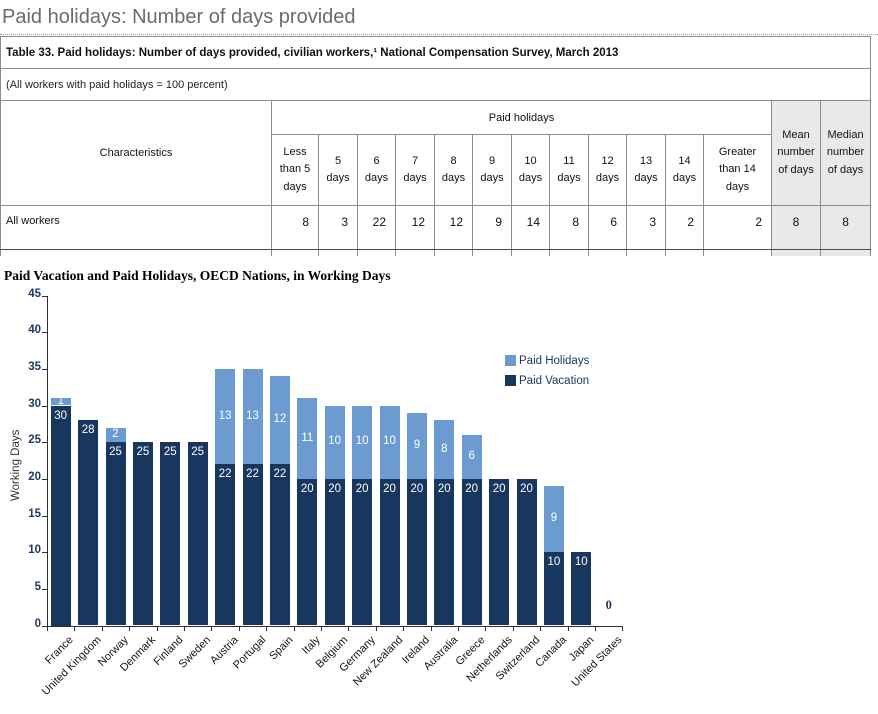  I want to click on vacation-bar-australia, so click(444, 552).